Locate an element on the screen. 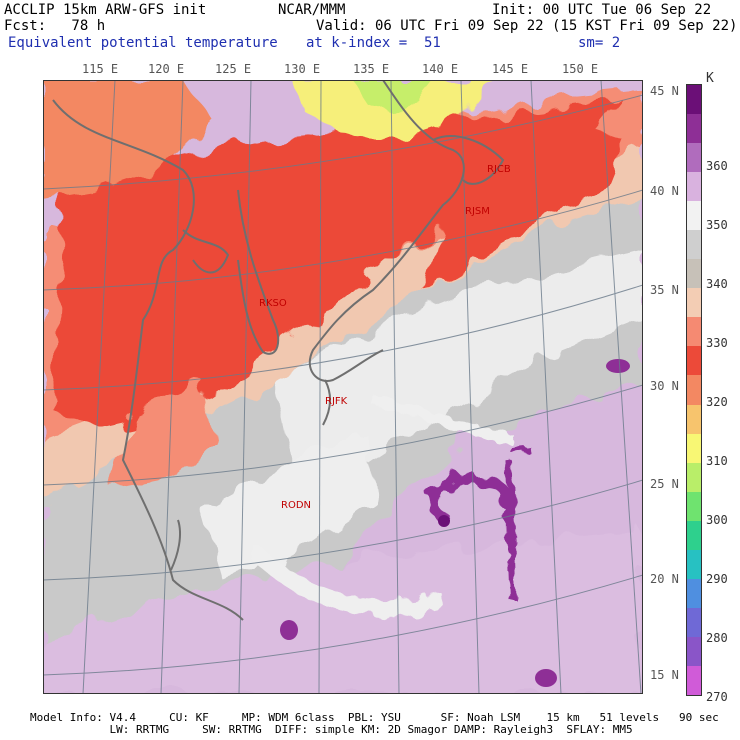 This screenshot has height=740, width=740. colorbar is located at coordinates (694, 390).